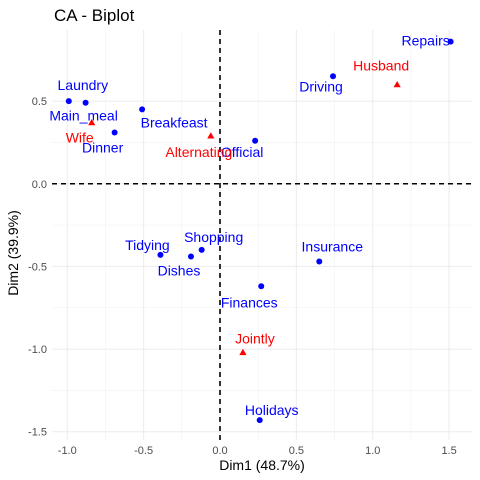 The height and width of the screenshot is (480, 480). Describe the element at coordinates (85, 102) in the screenshot. I see `point-main-meal` at that location.